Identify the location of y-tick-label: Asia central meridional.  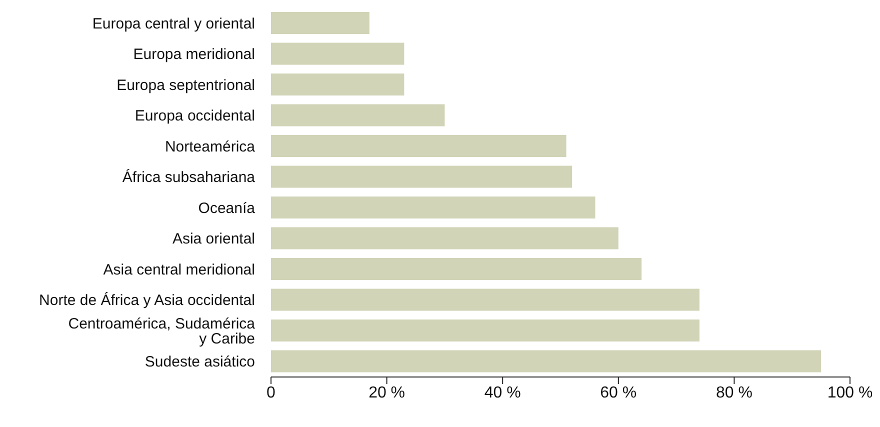
(179, 269).